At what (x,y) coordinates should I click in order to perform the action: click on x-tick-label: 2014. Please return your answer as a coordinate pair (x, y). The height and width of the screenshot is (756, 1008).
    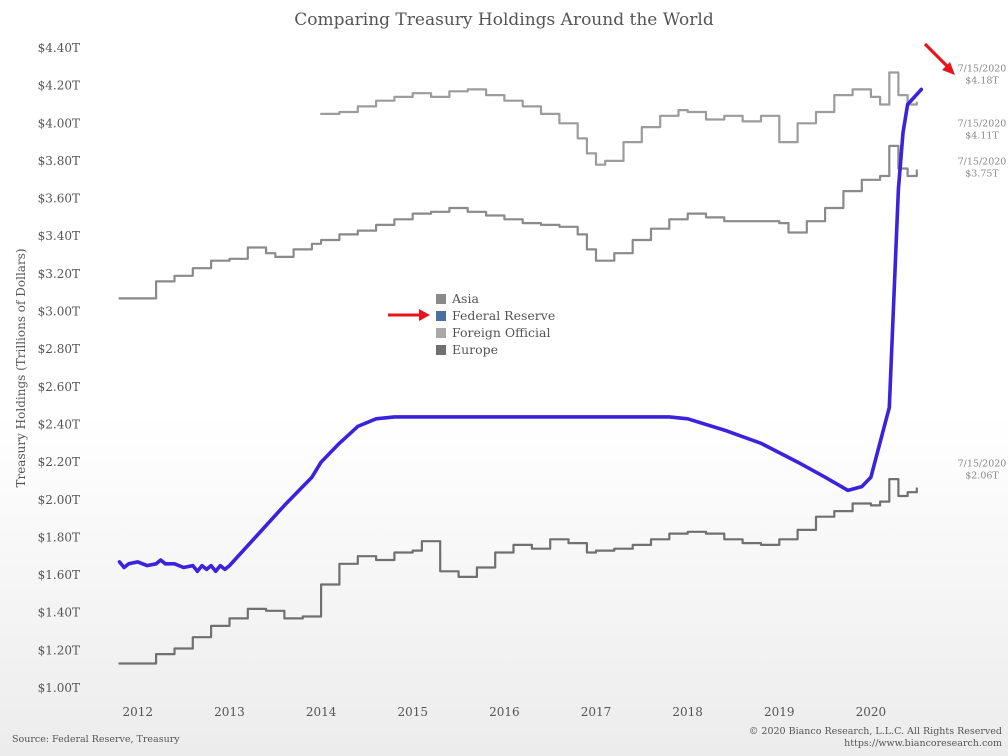
    Looking at the image, I should click on (321, 712).